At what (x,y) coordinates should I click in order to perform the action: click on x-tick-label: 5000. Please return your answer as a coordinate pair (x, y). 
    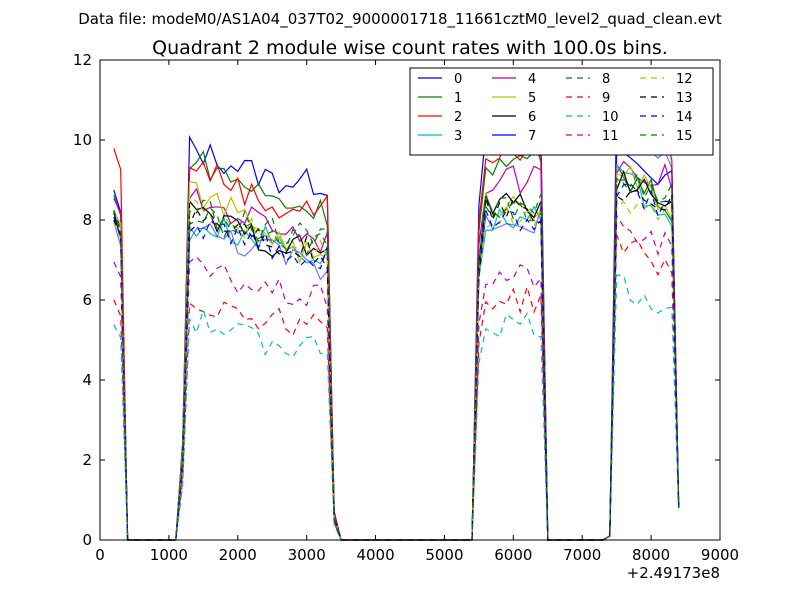
    Looking at the image, I should click on (444, 555).